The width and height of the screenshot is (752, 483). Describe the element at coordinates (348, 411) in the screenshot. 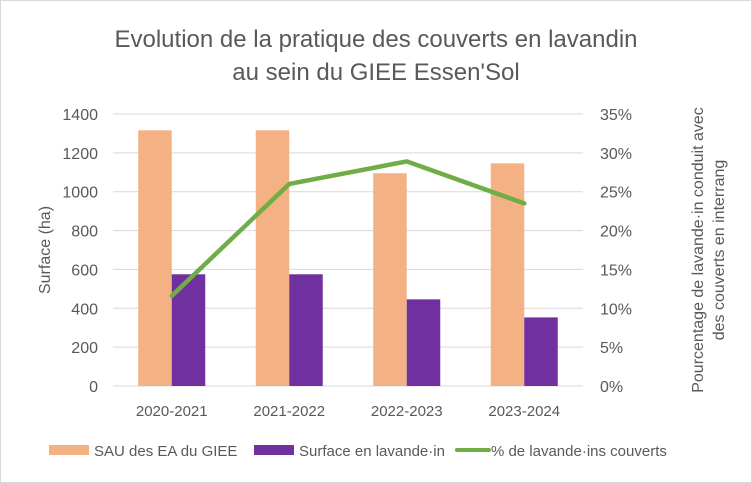

I see `x-axis-ticks: 2020-2021 2021-2022 2022-2023 2023-2024` at that location.